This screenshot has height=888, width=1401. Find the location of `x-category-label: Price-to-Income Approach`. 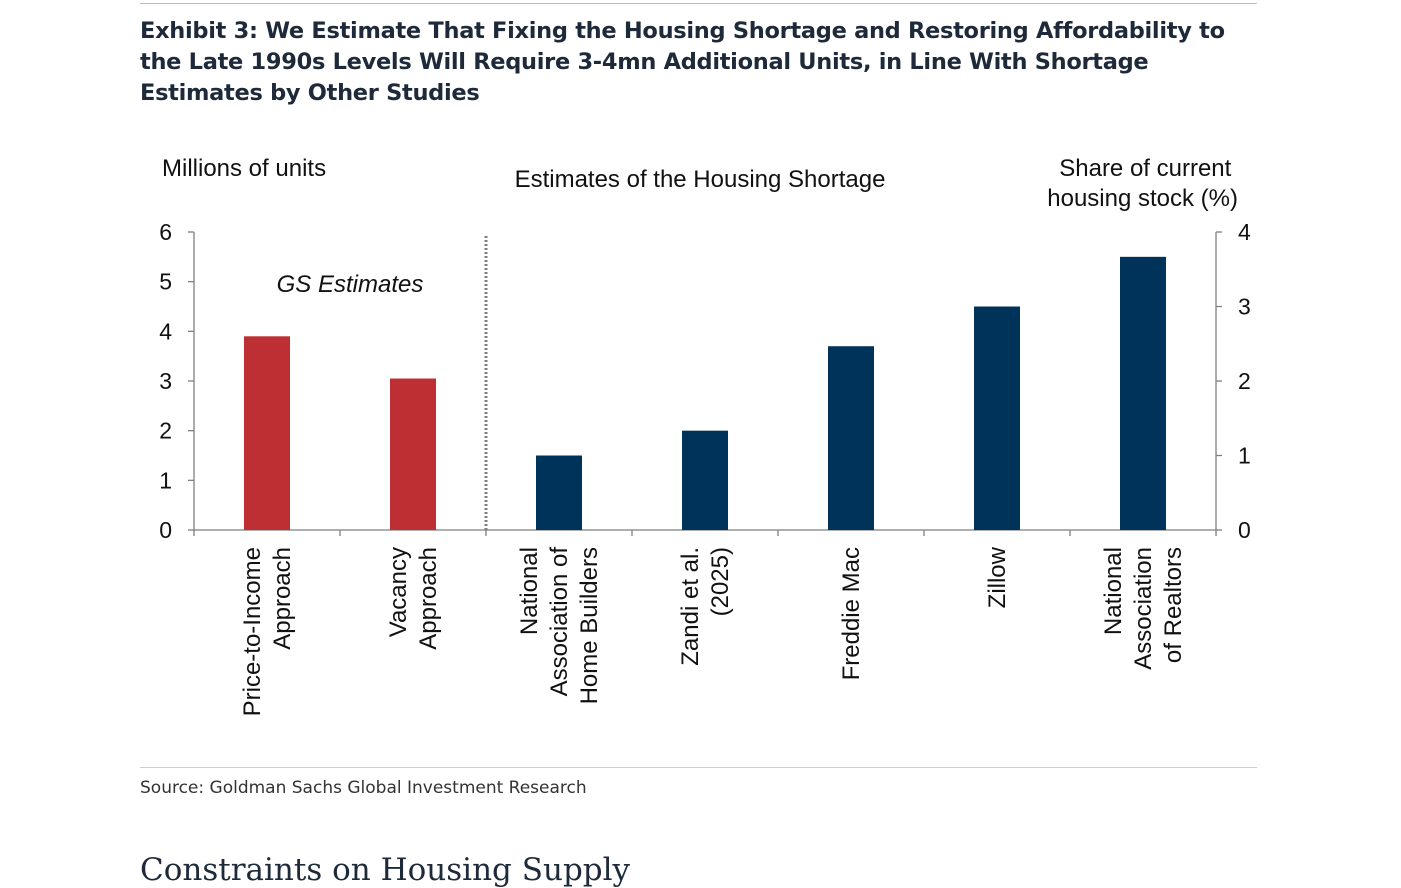

x-category-label: Price-to-Income Approach is located at coordinates (267, 631).